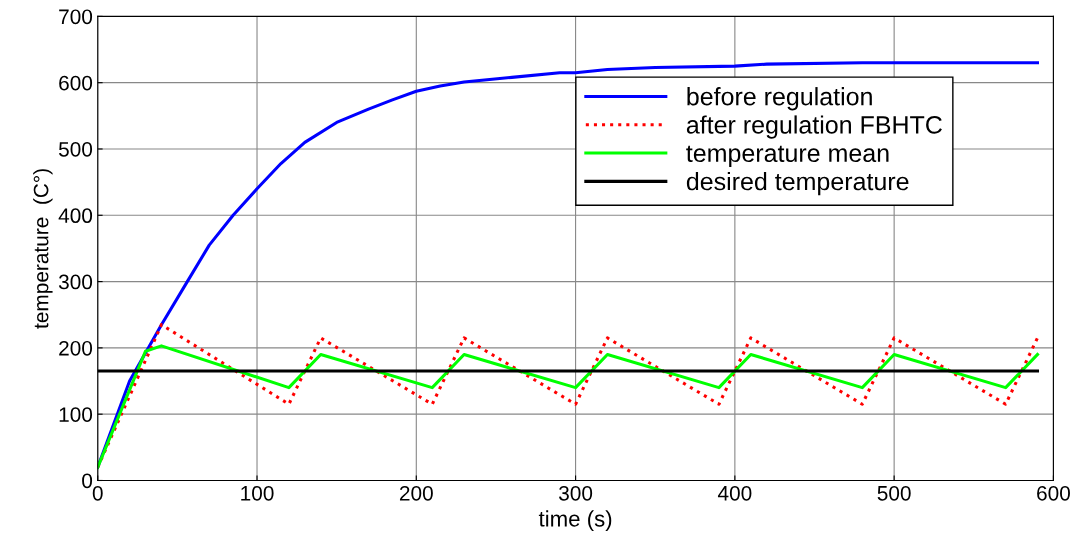  I want to click on x-tick-label: 100, so click(257, 493).